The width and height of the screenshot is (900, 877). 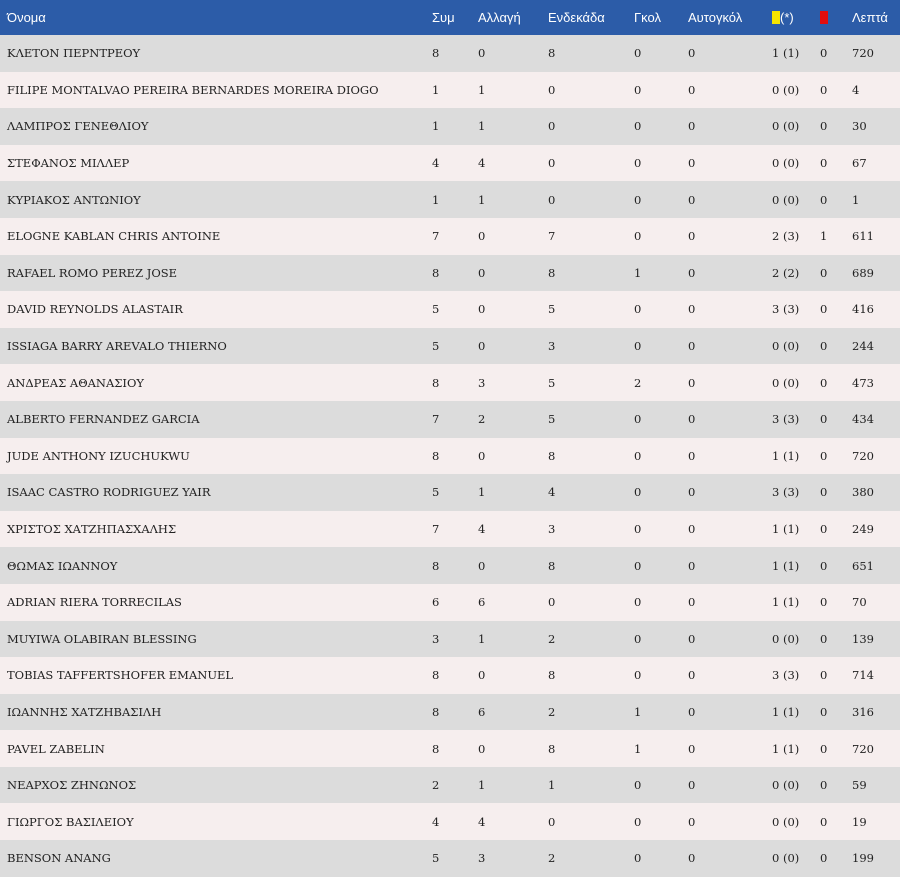 What do you see at coordinates (786, 711) in the screenshot?
I see `stat-cell: 1 (1)` at bounding box center [786, 711].